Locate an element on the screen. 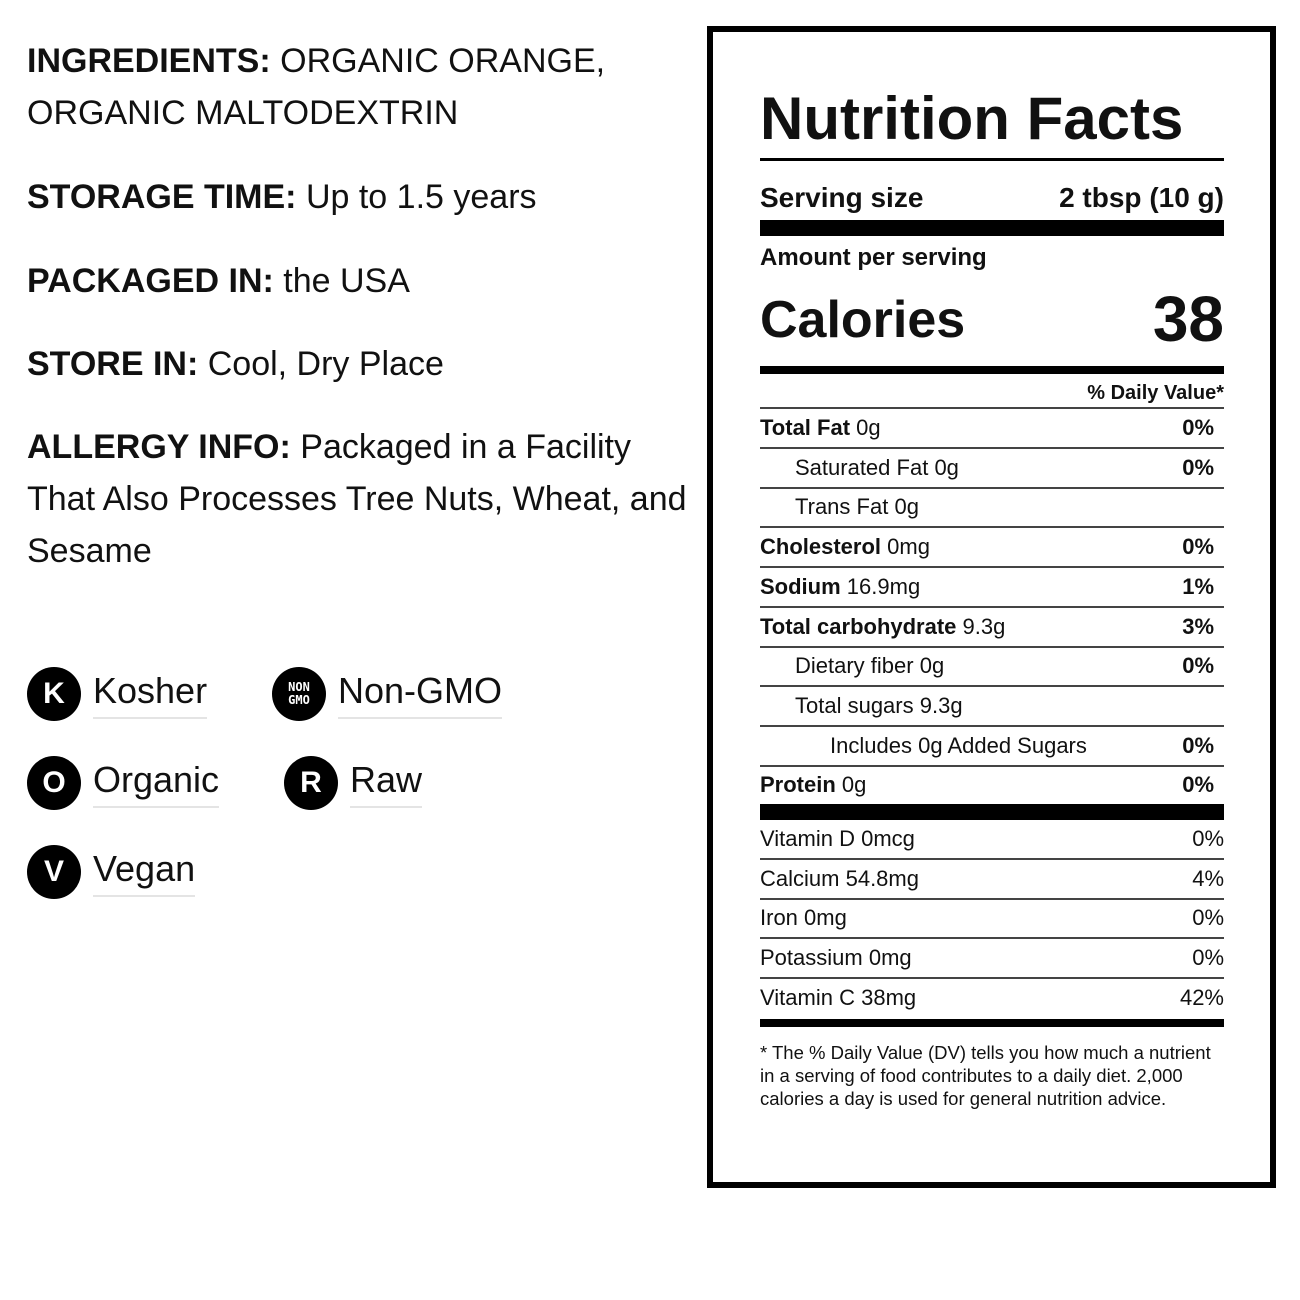  info-text: ORGANIC ORANGE, ORGANIC MALTODEXTRIN is located at coordinates (316, 87).